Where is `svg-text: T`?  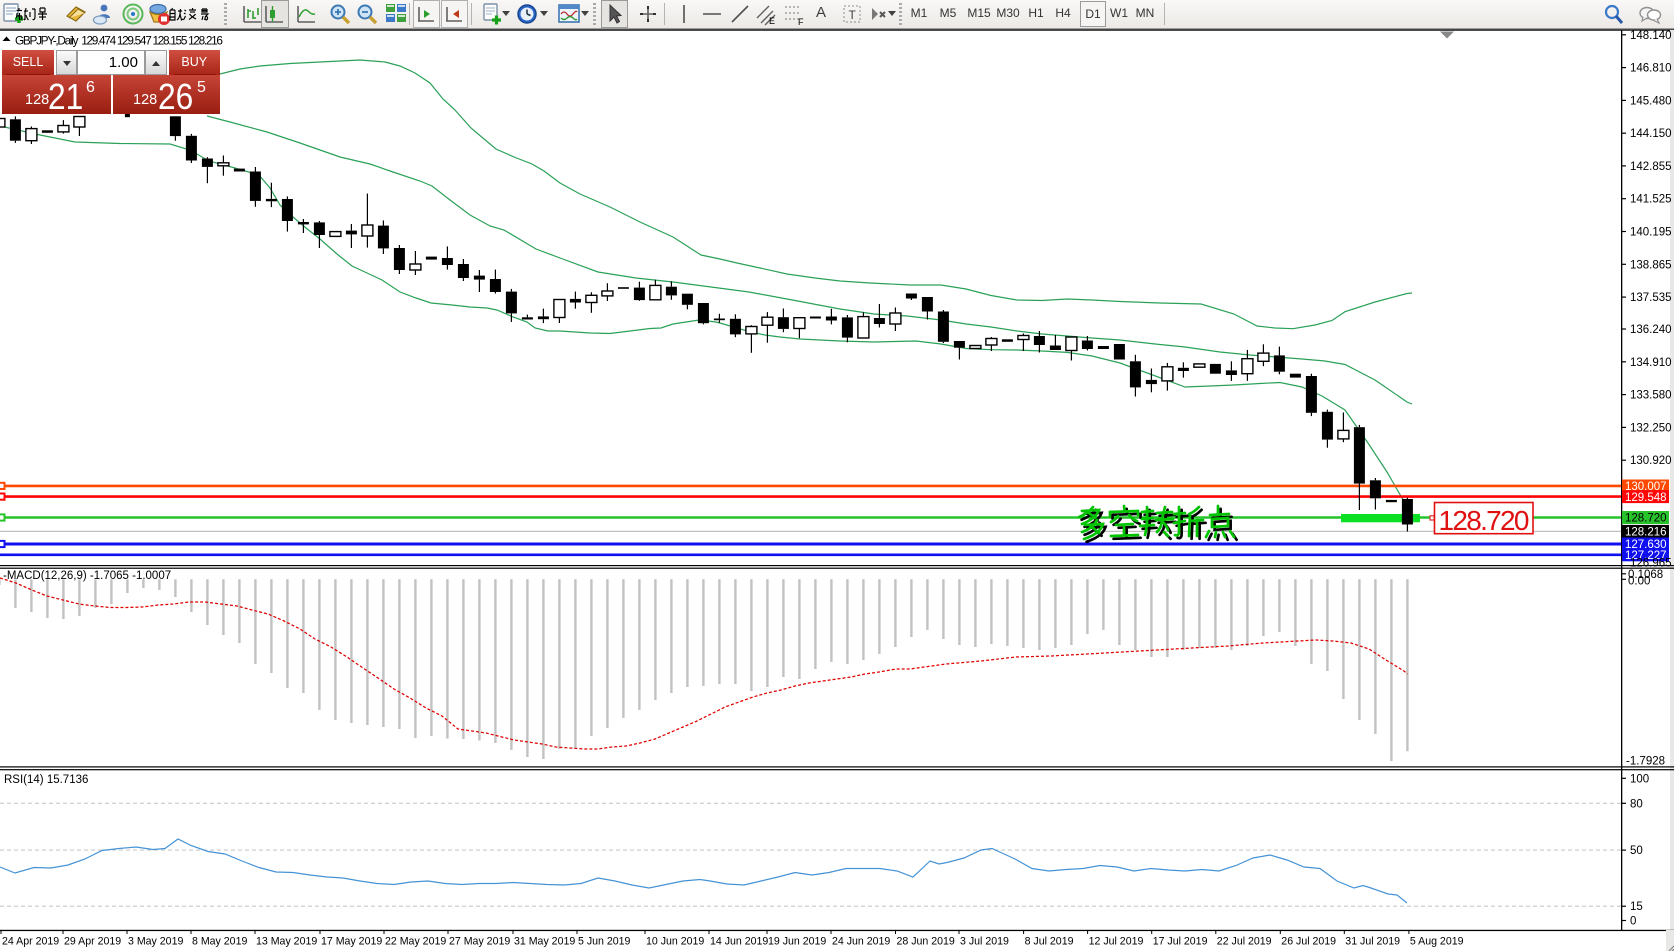
svg-text: T is located at coordinates (853, 15).